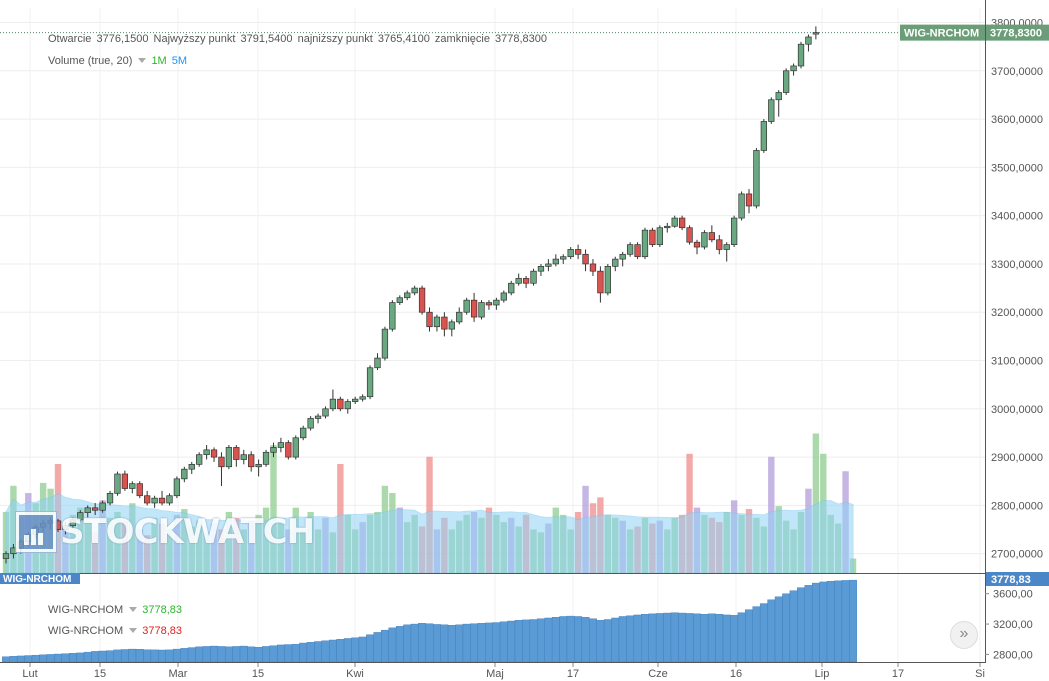 The width and height of the screenshot is (1049, 681). I want to click on scroll-to-end-button: », so click(964, 635).